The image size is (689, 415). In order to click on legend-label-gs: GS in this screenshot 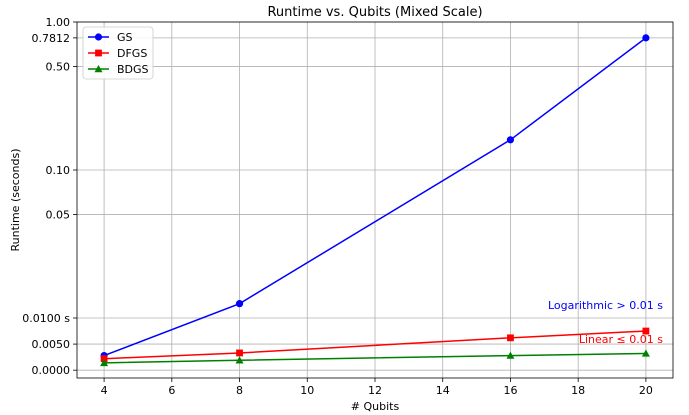, I will do `click(125, 37)`.